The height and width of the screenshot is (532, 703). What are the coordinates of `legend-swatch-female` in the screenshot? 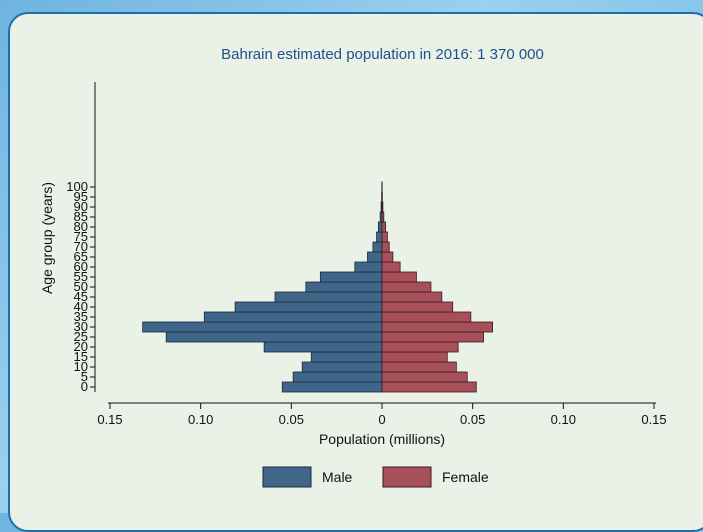 It's located at (407, 477).